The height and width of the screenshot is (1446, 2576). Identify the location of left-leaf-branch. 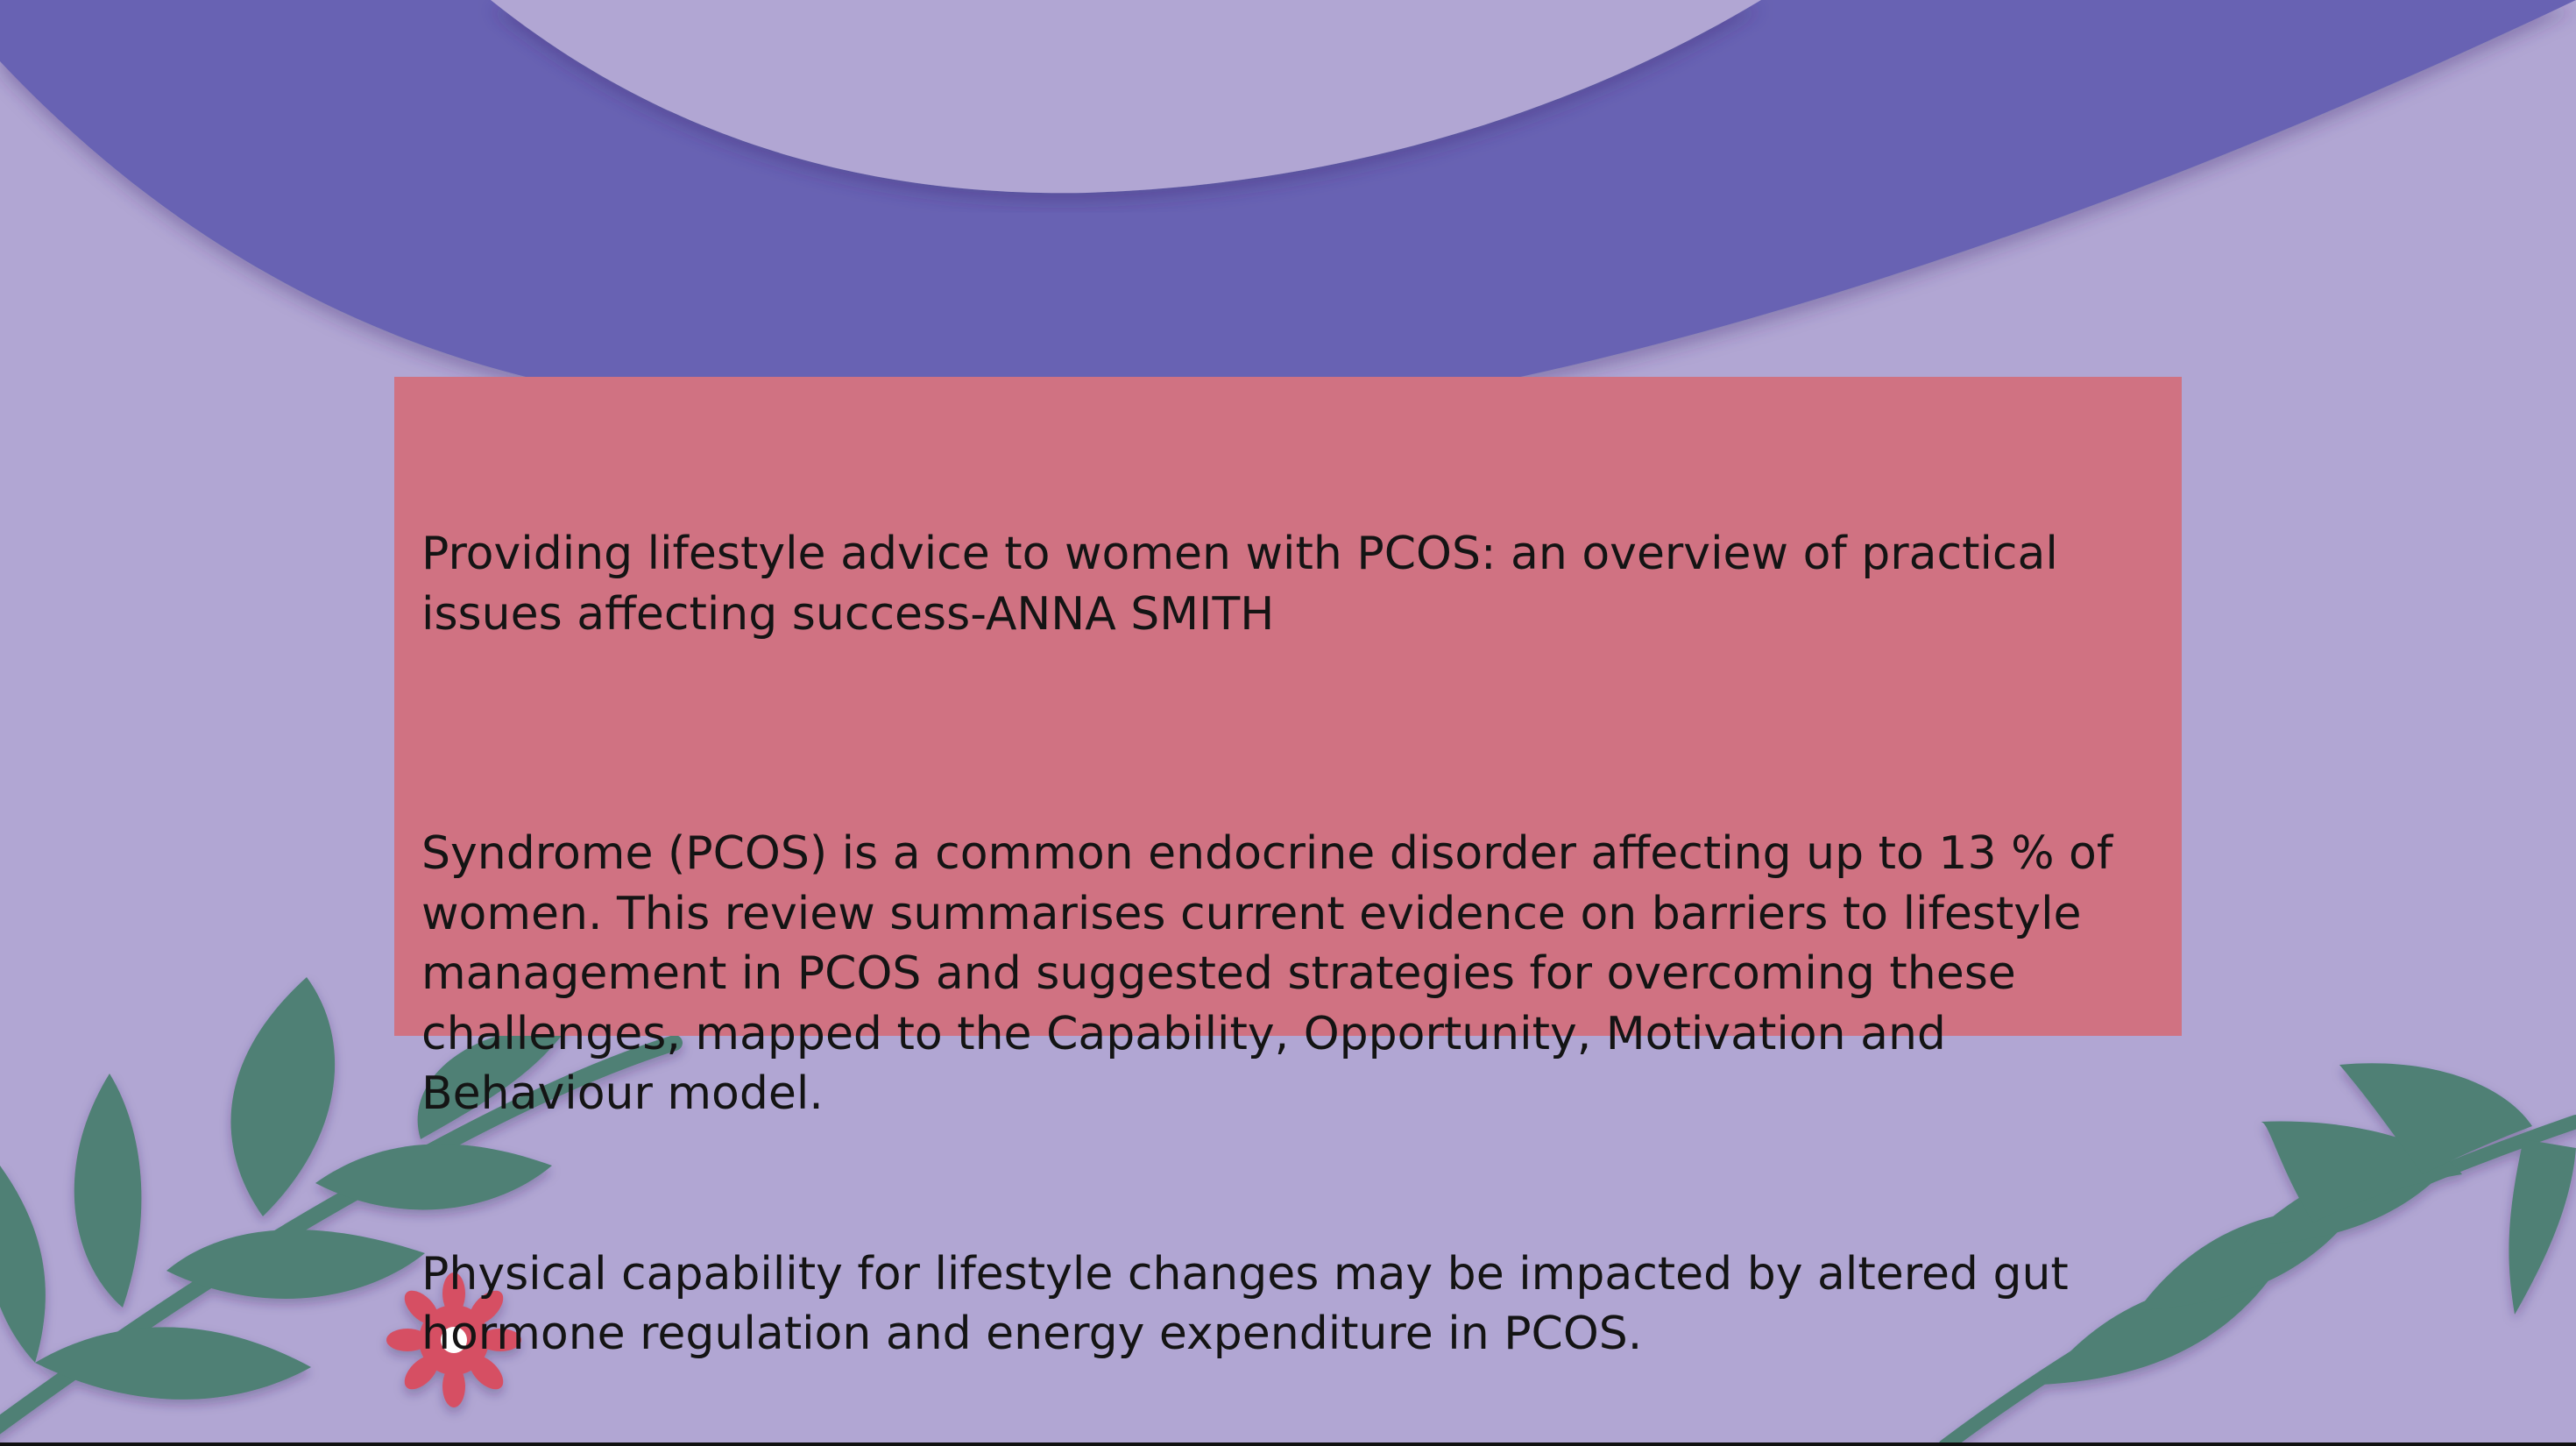
(341, 1206).